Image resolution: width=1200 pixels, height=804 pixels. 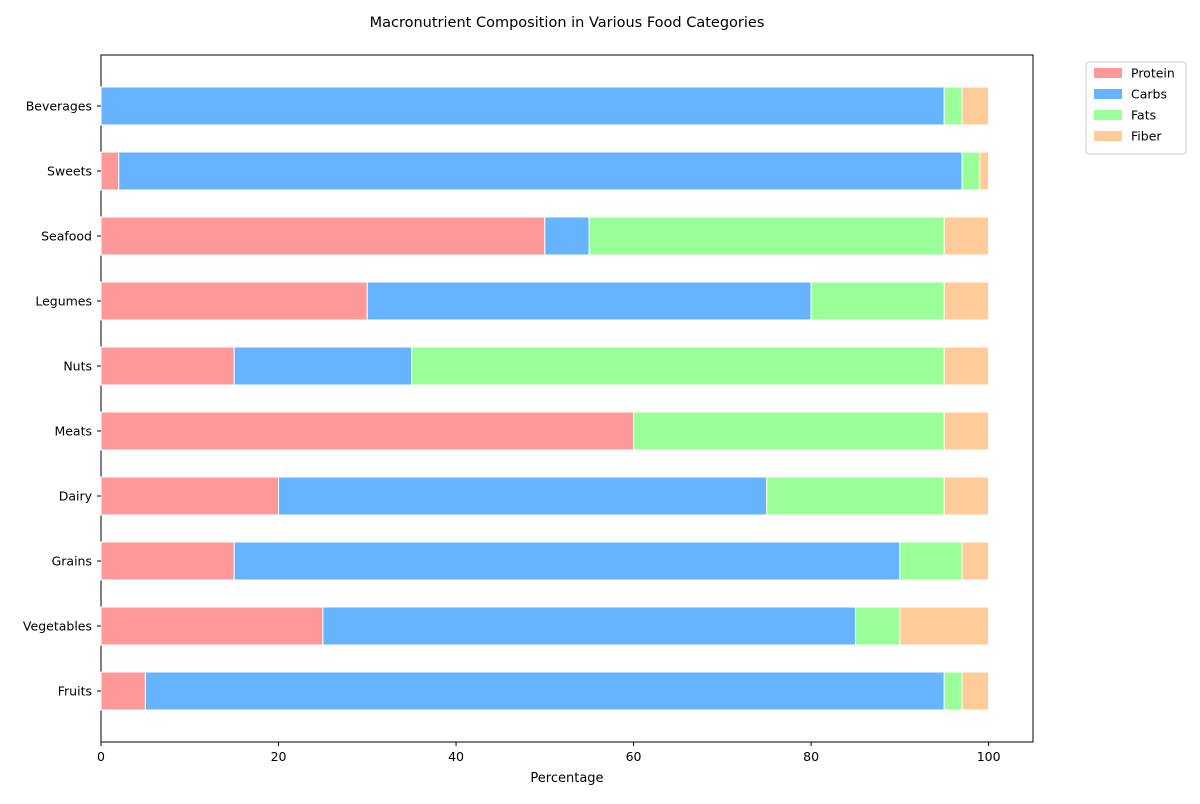 I want to click on y-tick-label: Meats, so click(x=73, y=431).